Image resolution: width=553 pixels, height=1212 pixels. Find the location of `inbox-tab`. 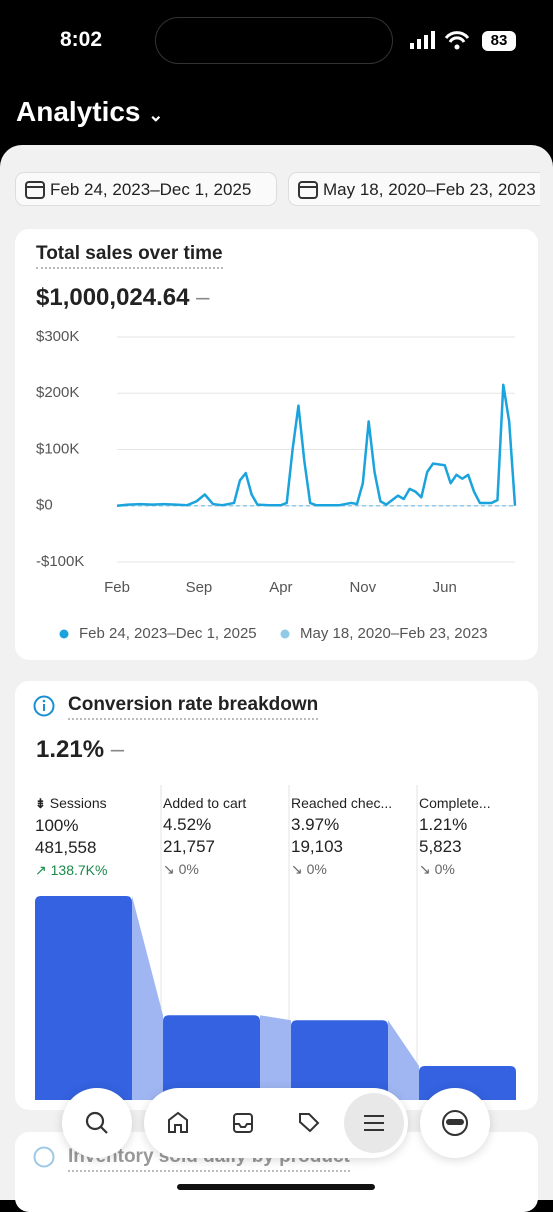

inbox-tab is located at coordinates (243, 1123).